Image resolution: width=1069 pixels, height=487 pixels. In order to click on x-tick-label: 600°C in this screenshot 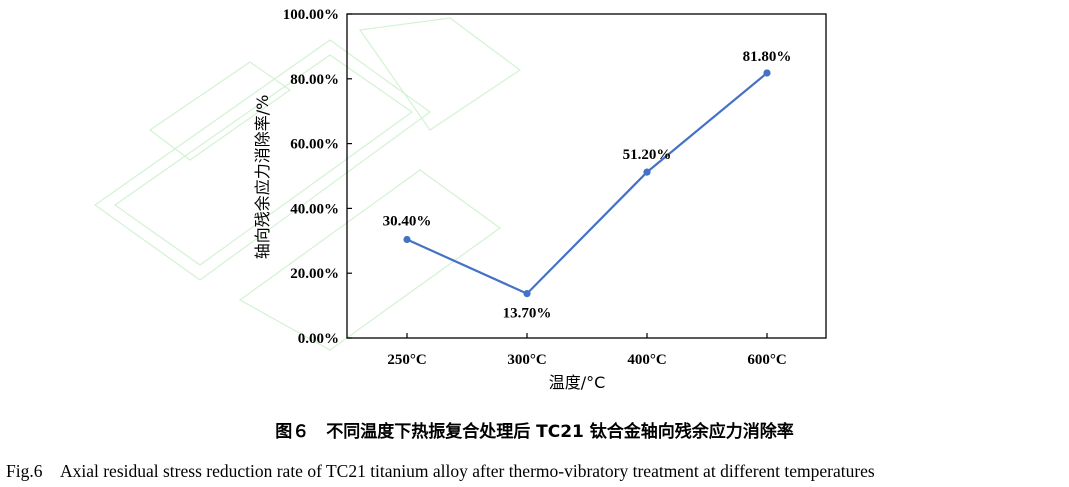, I will do `click(766, 360)`.